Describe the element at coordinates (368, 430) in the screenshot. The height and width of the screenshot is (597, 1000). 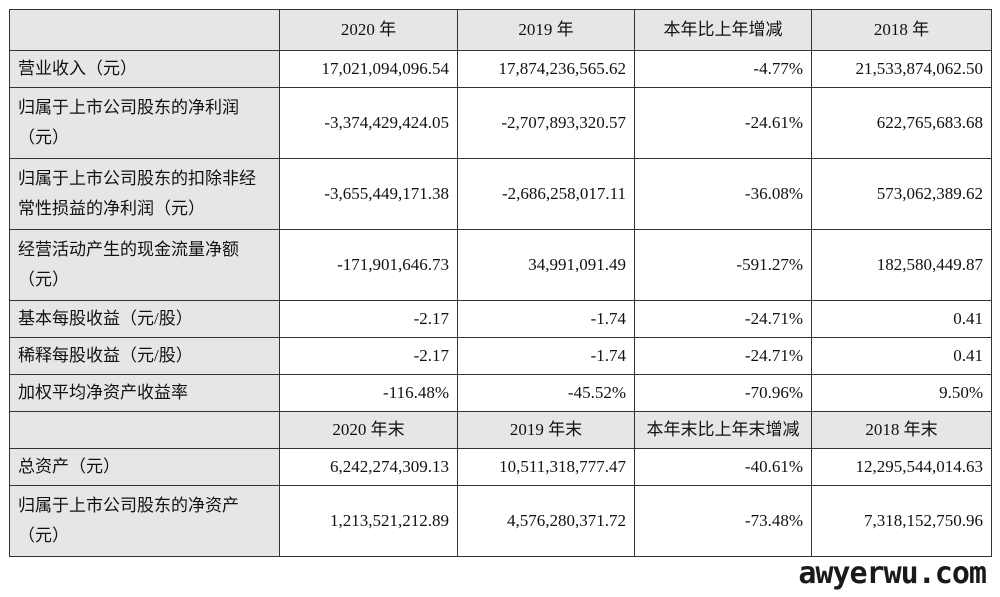
I see `header-2020-end: 2020 年末` at that location.